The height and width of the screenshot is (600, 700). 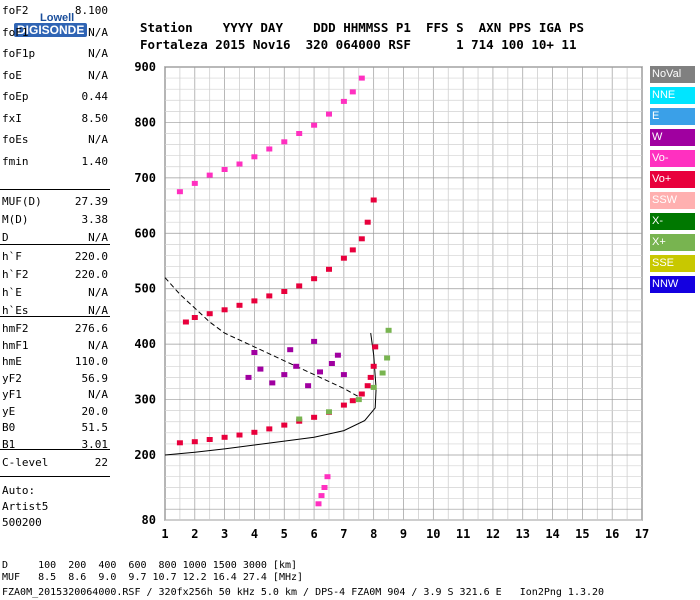 I want to click on param-hf: h`F 220.0, so click(x=55, y=257).